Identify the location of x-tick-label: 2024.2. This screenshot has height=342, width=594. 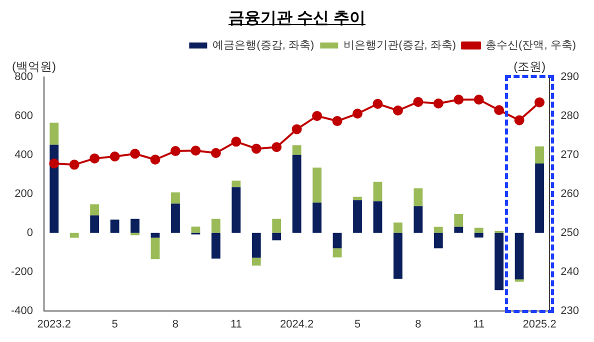
(297, 324).